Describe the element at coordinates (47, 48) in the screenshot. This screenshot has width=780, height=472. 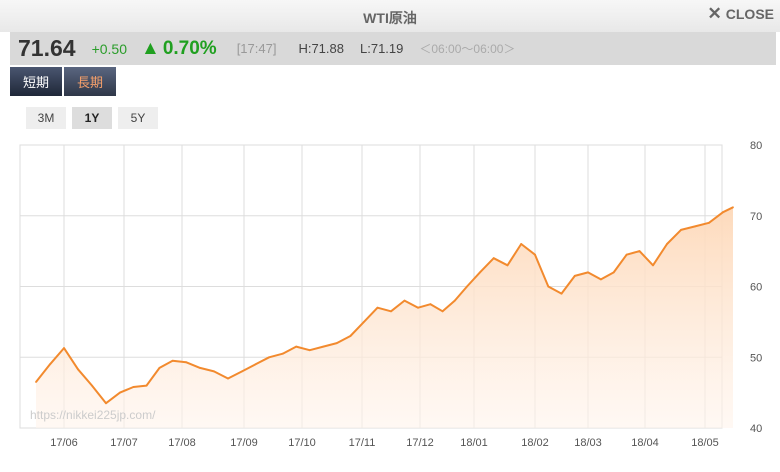
I see `last-price: 71.64` at that location.